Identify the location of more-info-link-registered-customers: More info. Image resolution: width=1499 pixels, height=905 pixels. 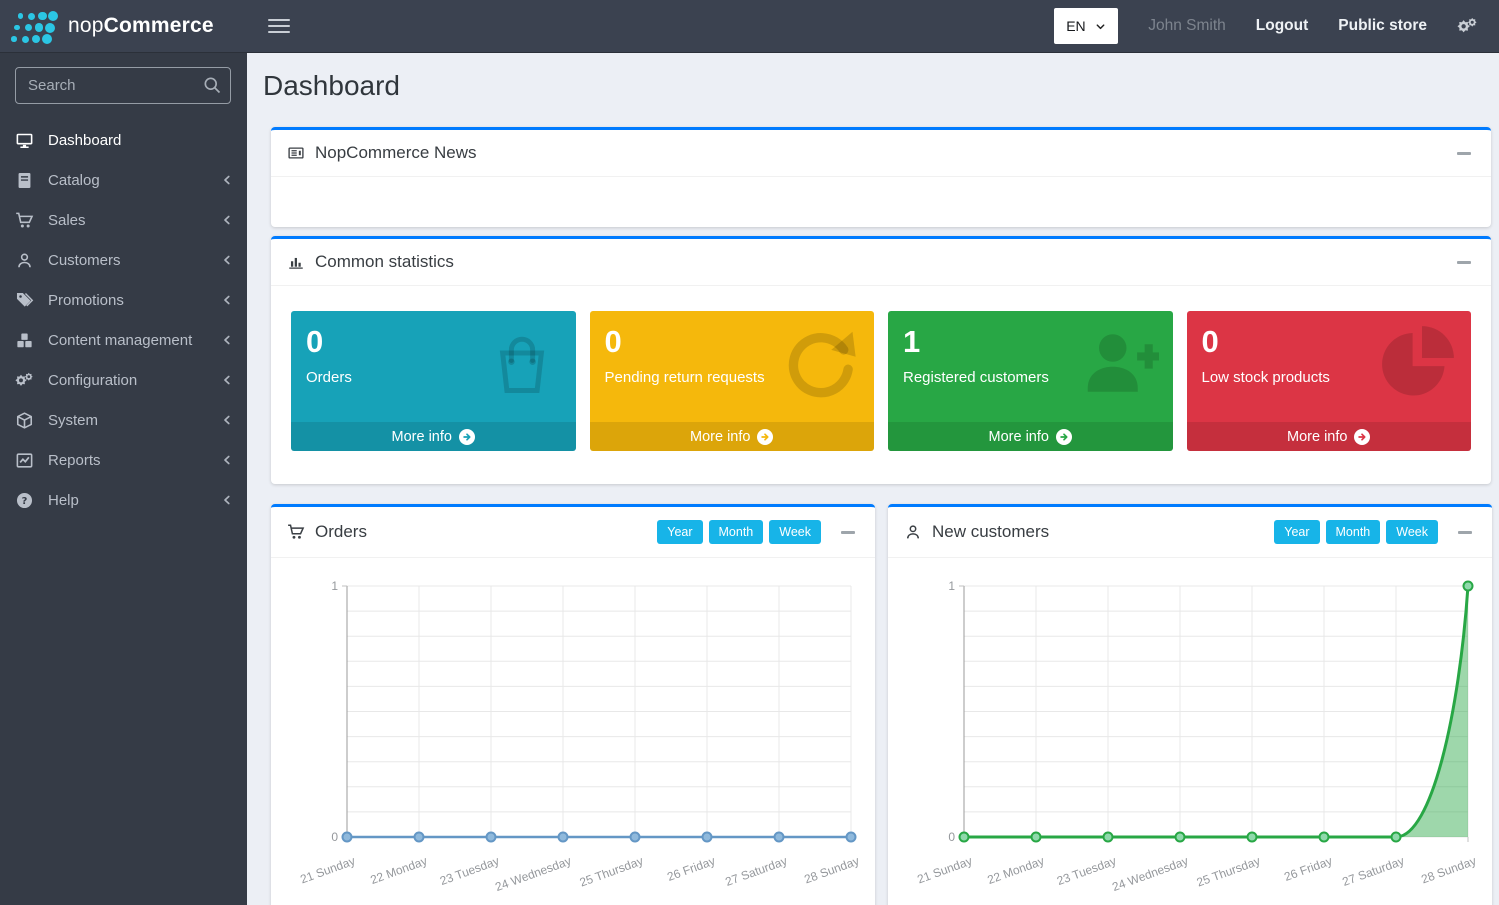
(1030, 436).